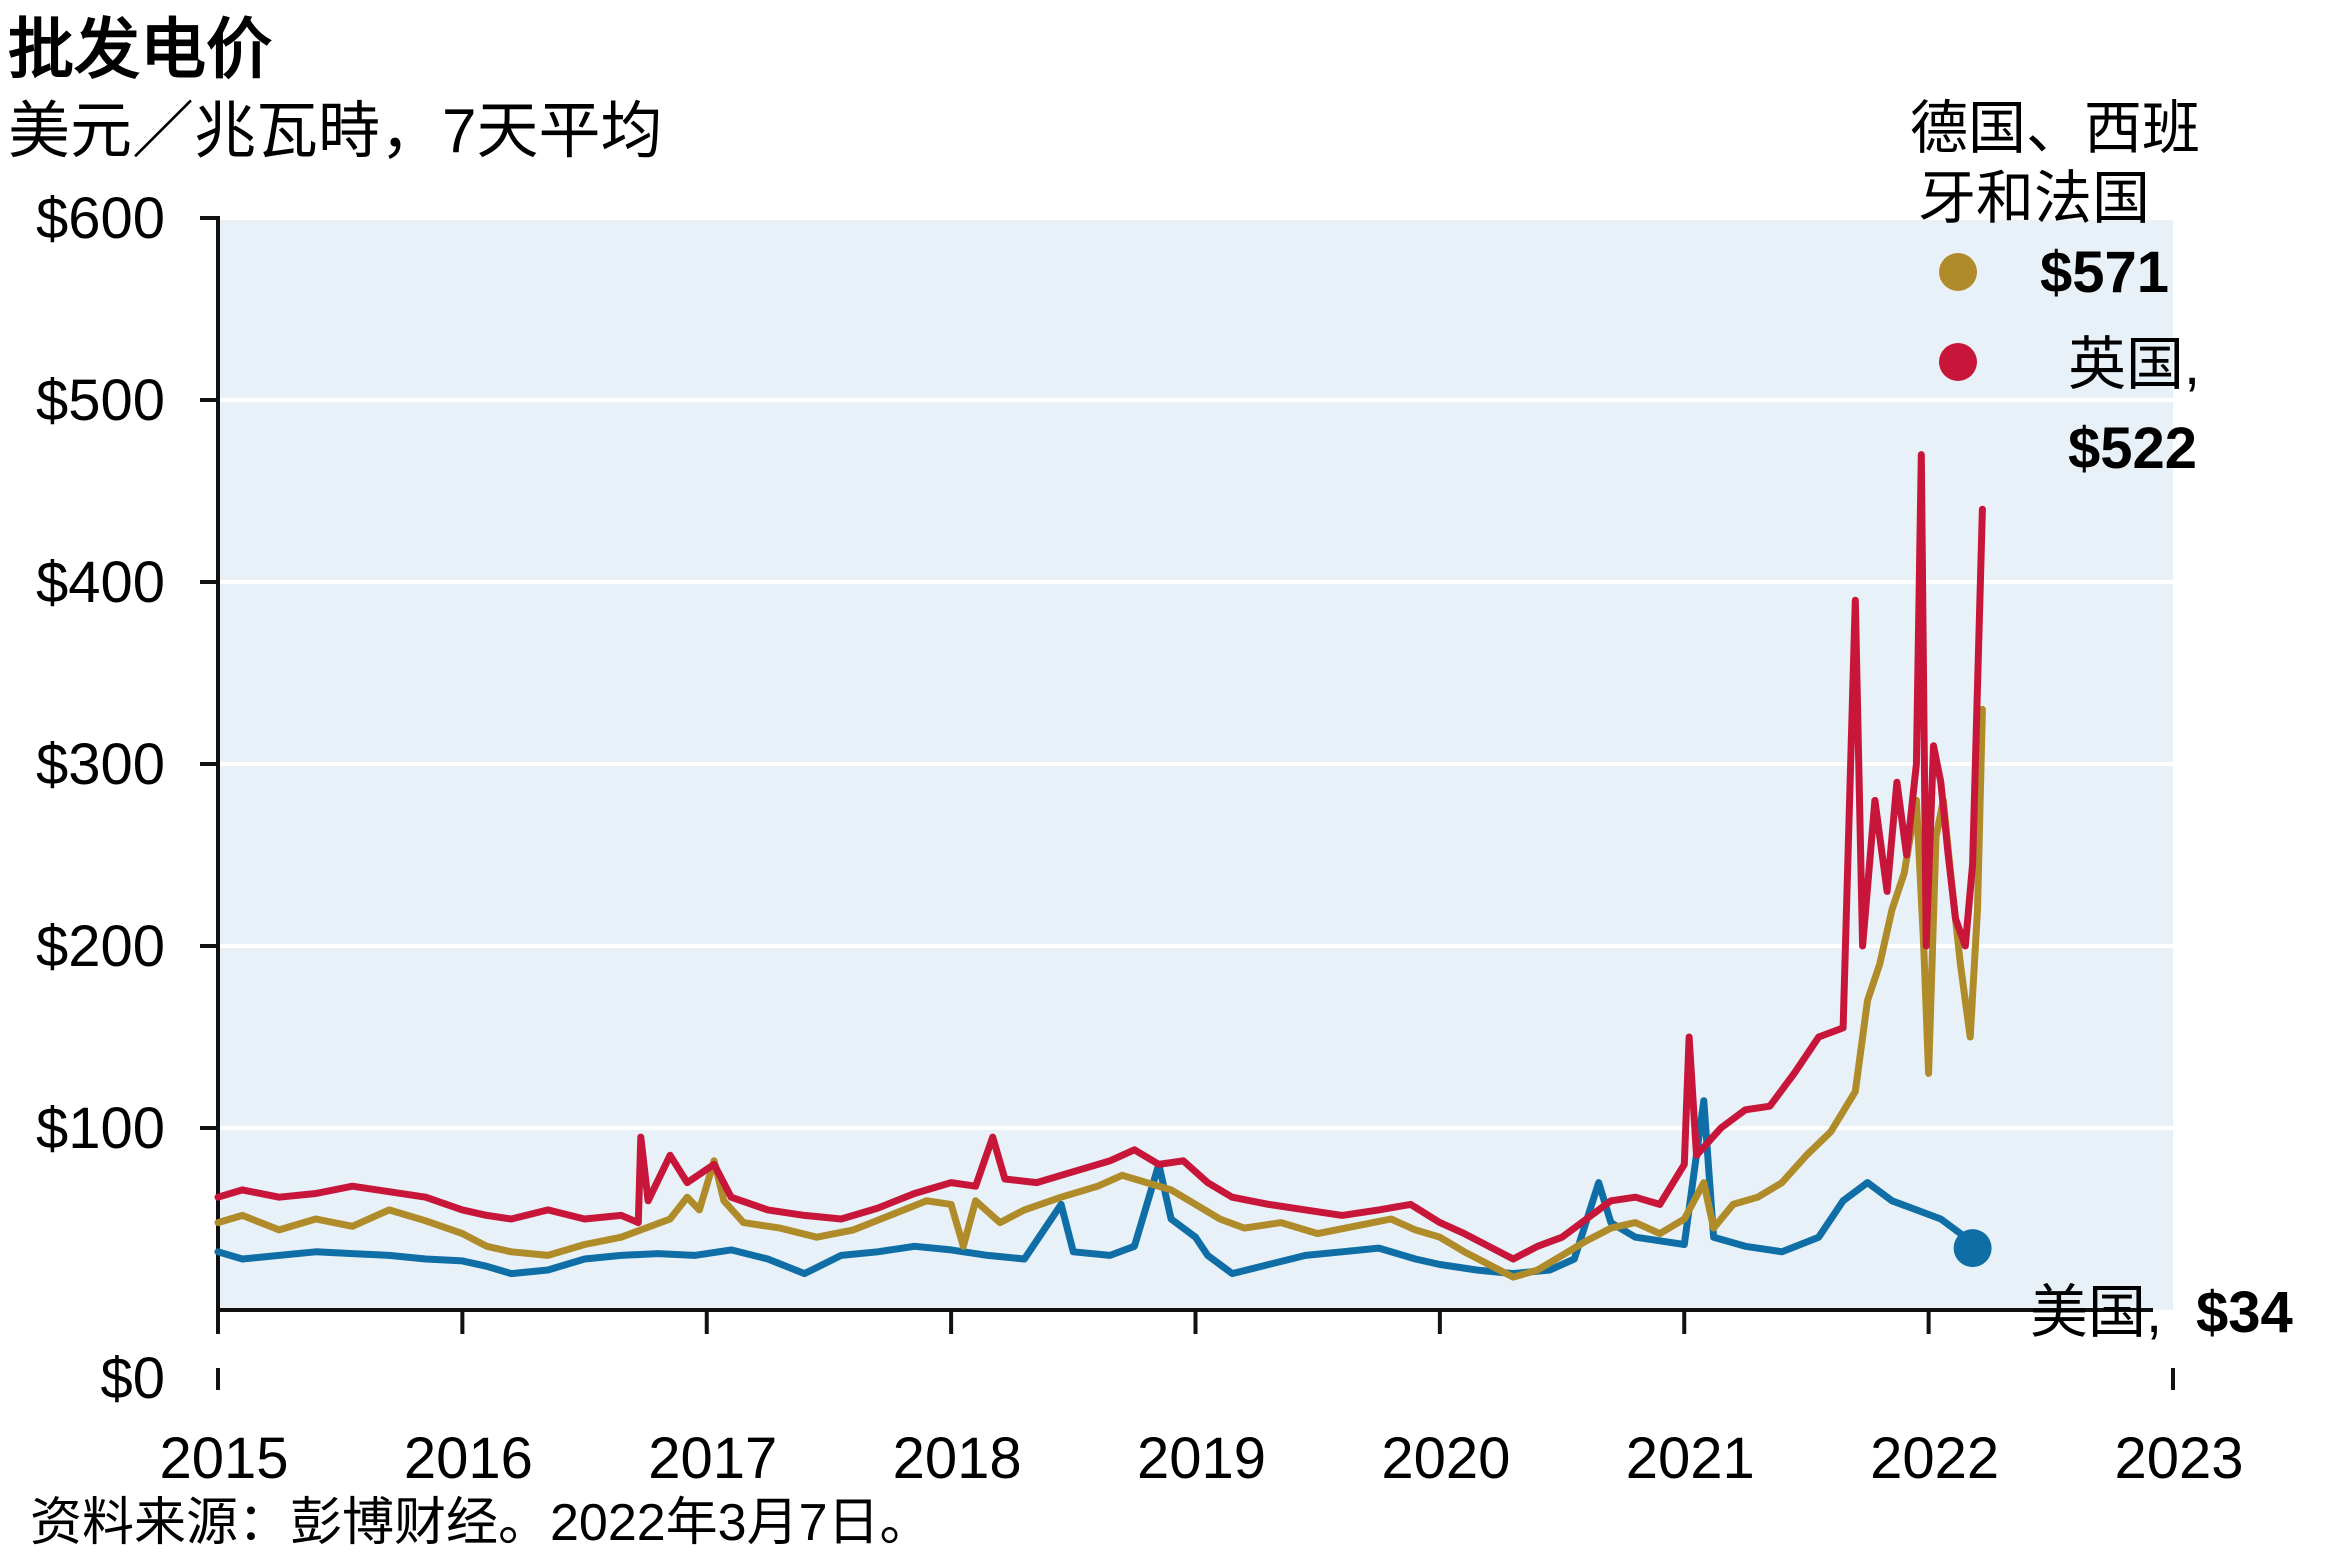  What do you see at coordinates (100, 218) in the screenshot?
I see `y-tick-label: $600` at bounding box center [100, 218].